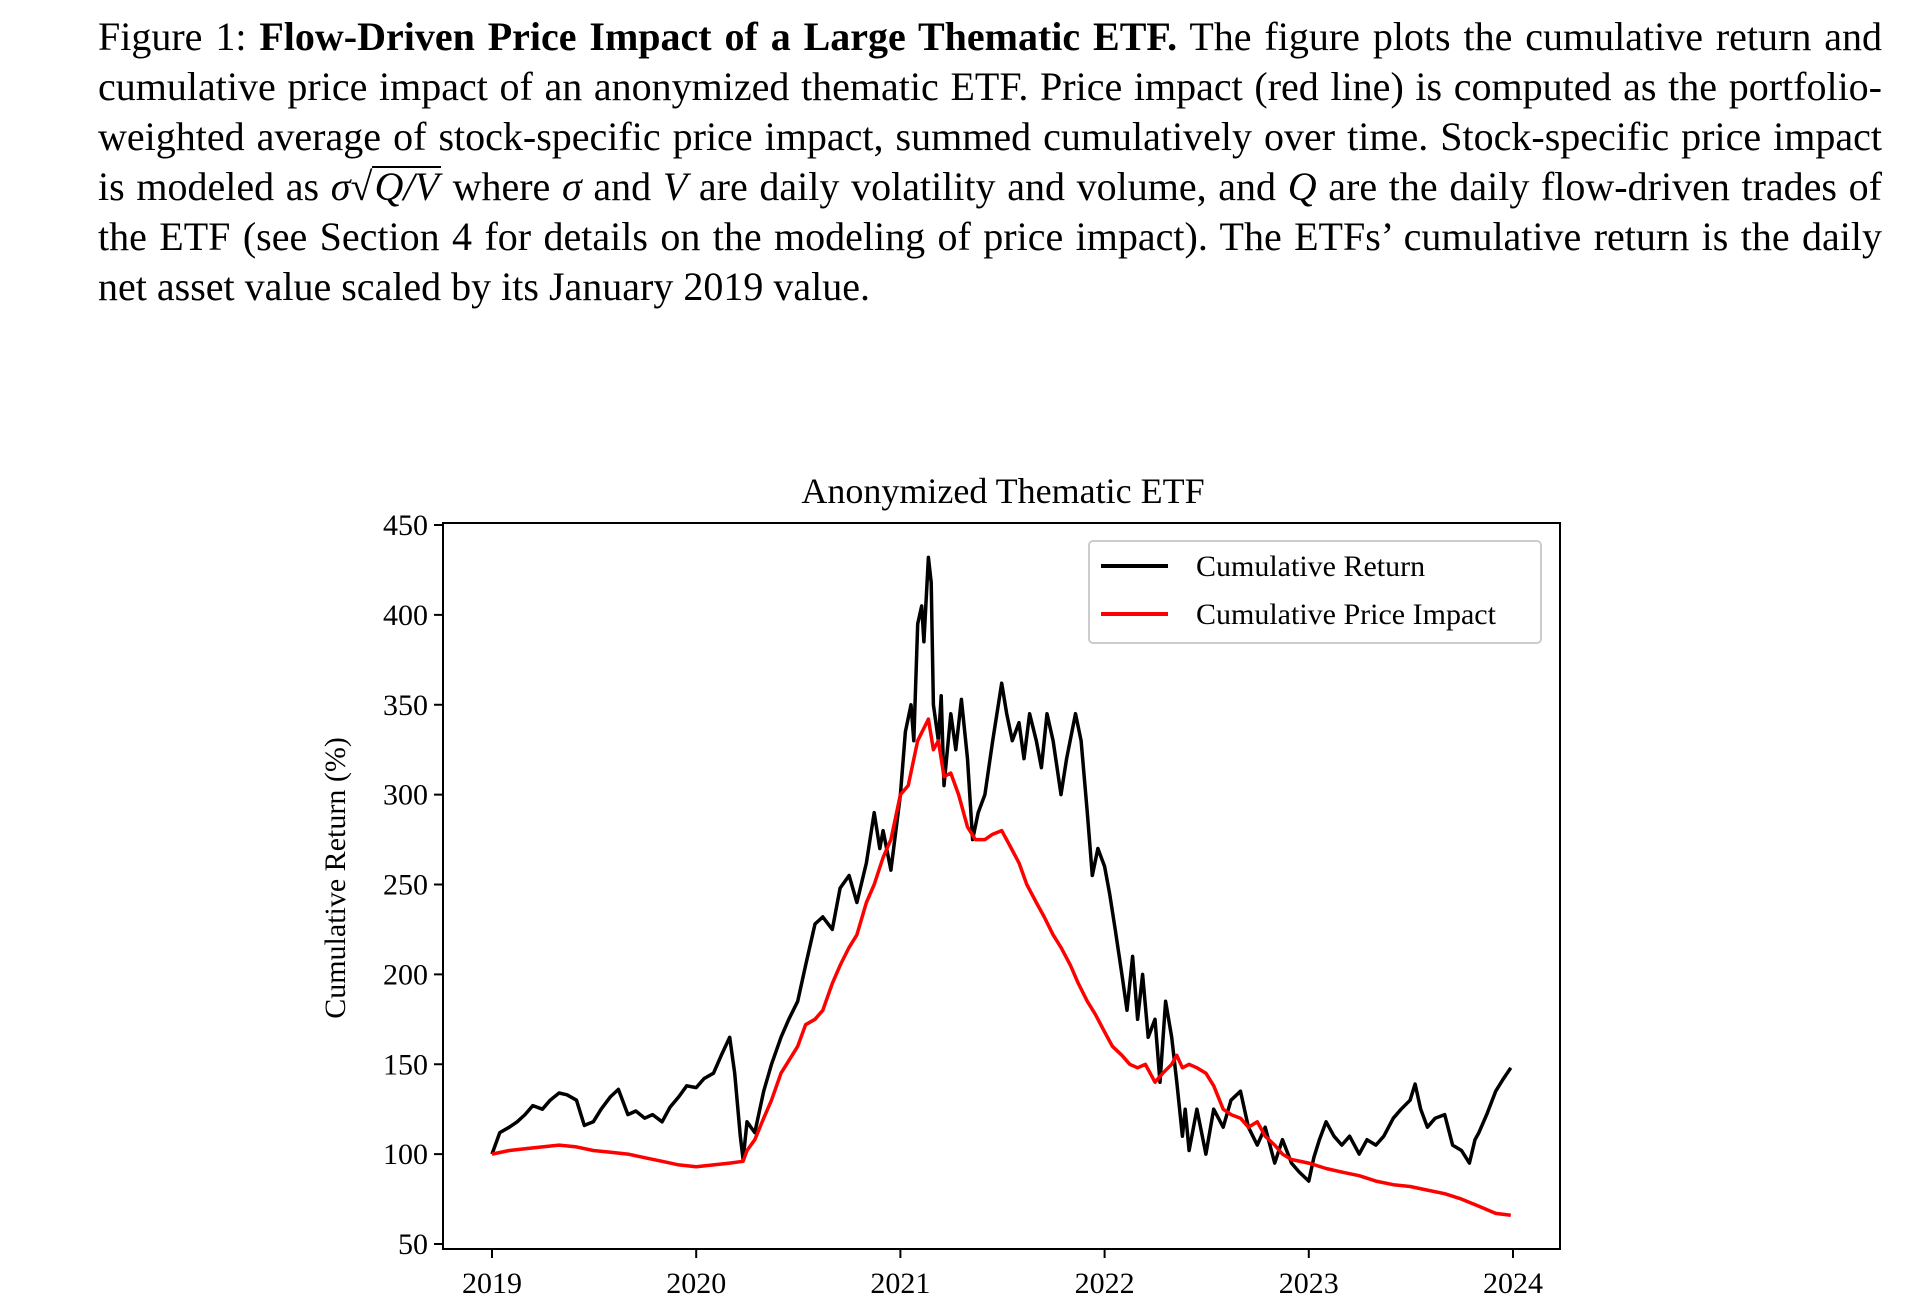  Describe the element at coordinates (172, 36) in the screenshot. I see `caption-label: Figure 1:` at that location.